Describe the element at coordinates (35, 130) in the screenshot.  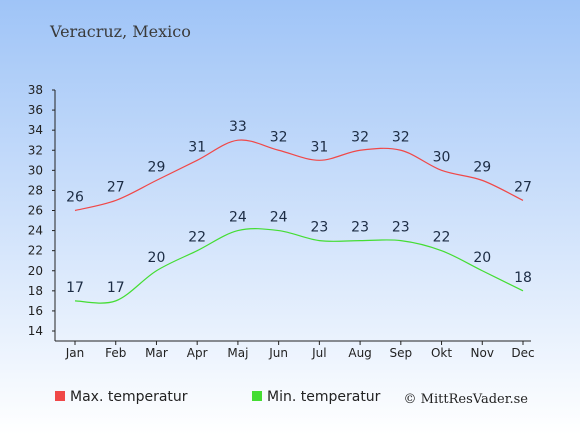
I see `y-tick-label: 34` at that location.